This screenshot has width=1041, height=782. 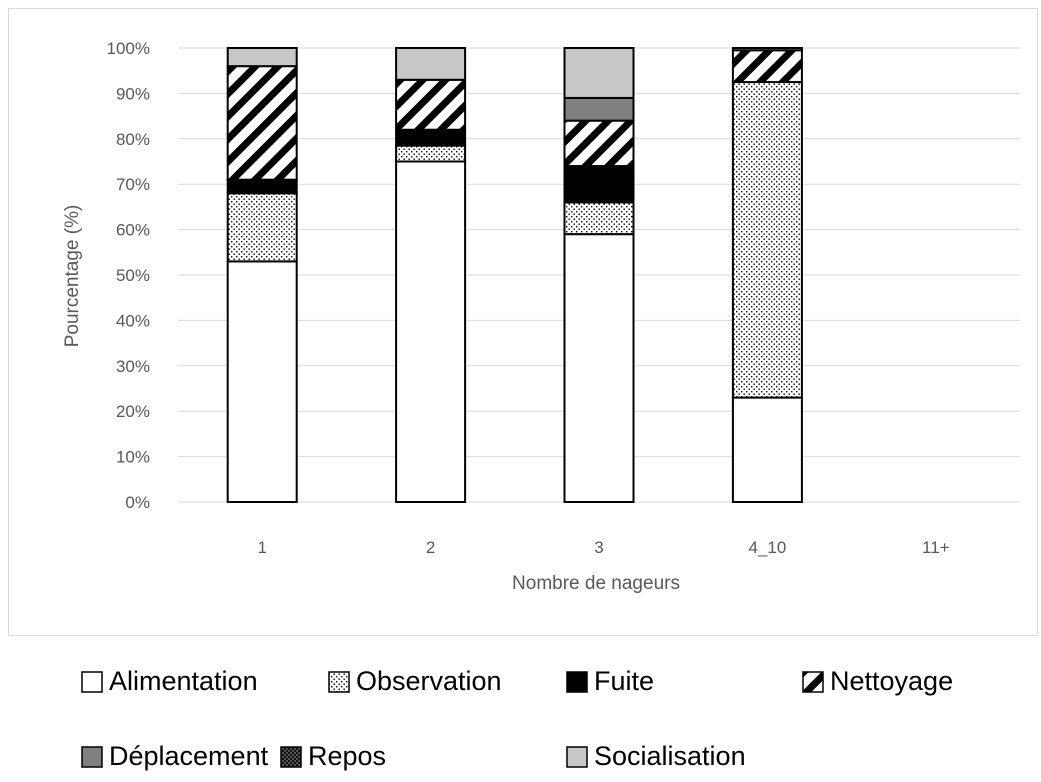 What do you see at coordinates (133, 411) in the screenshot?
I see `y-tick-label: 20%` at bounding box center [133, 411].